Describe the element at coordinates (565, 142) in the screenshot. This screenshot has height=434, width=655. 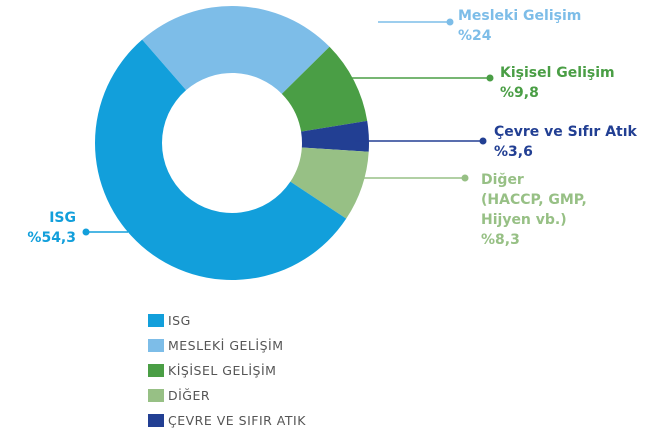
I see `callout-label: Çevre ve Sıfır Atık %3,6` at that location.